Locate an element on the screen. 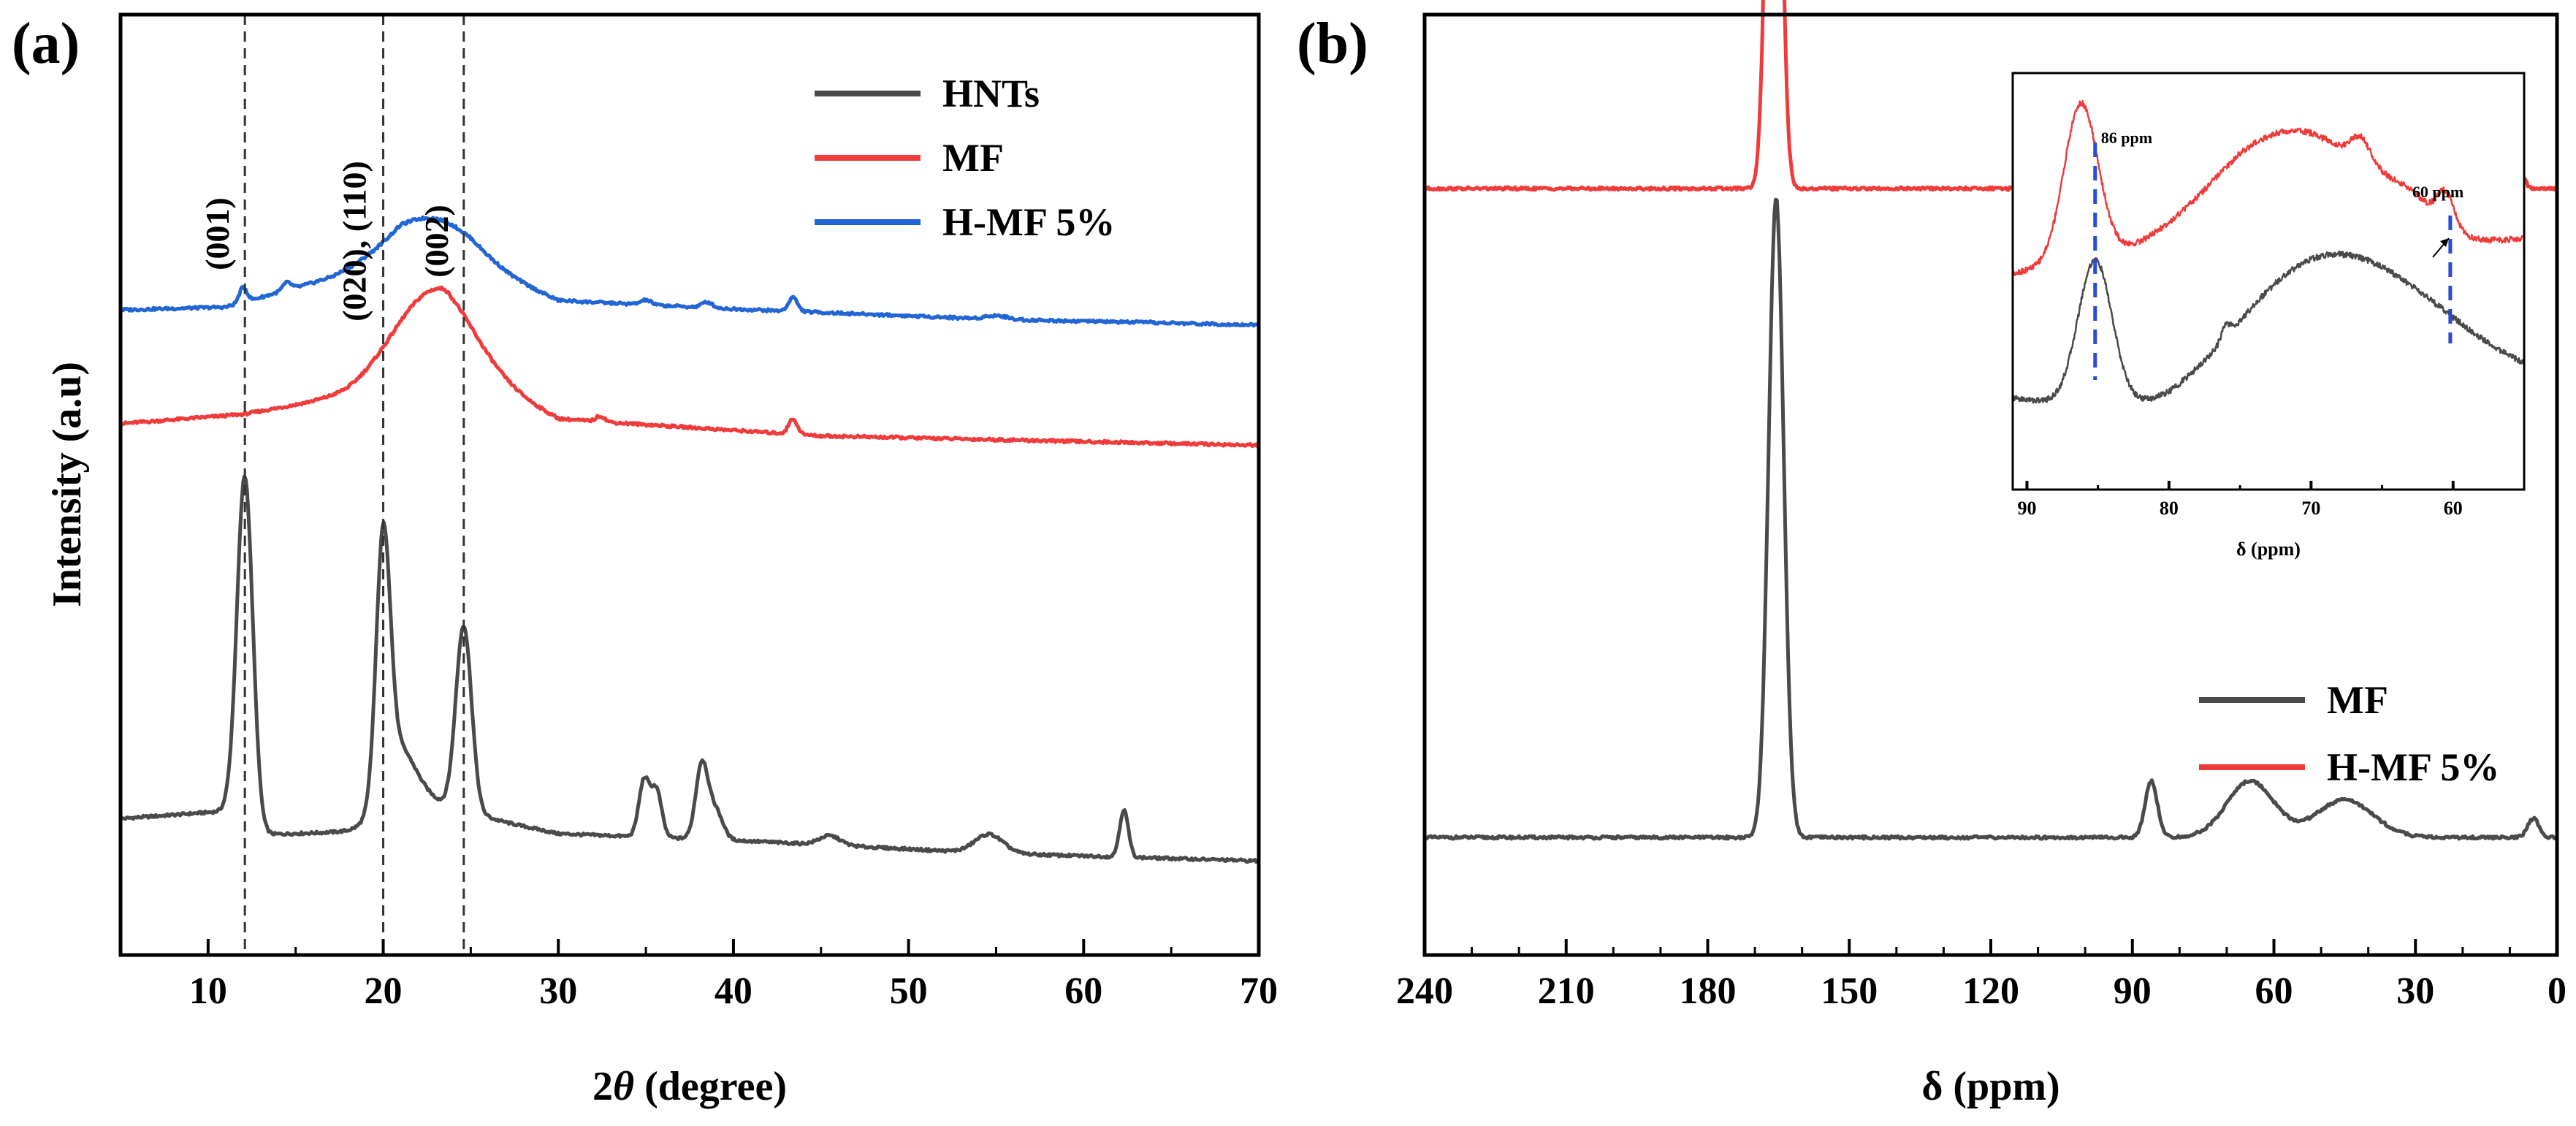  panel-b-label: (b) is located at coordinates (1332, 44).